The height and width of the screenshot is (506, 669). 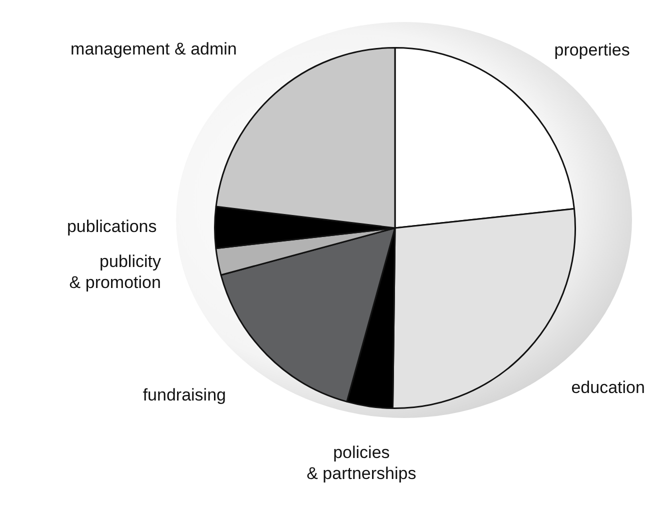 I want to click on slice-label: management & admin, so click(x=153, y=48).